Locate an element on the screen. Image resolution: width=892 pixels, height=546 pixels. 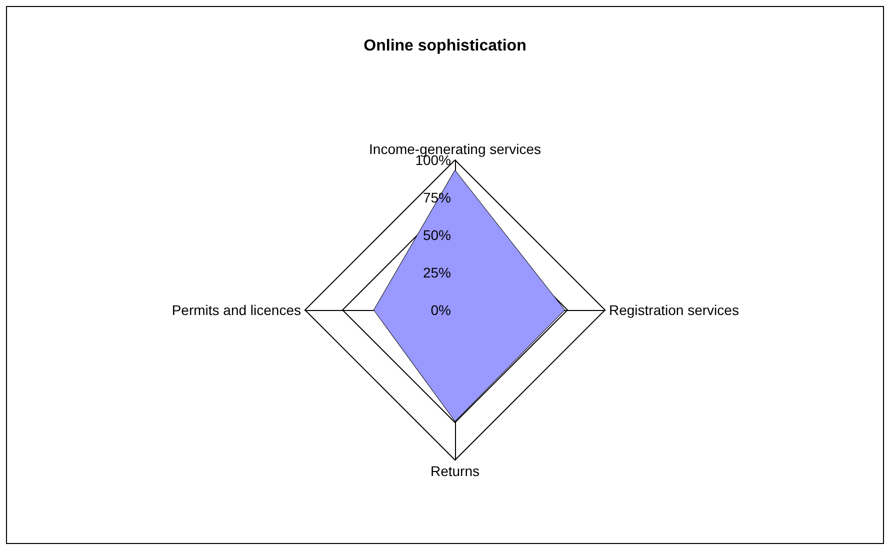
y-tick-label: 50% is located at coordinates (436, 235).